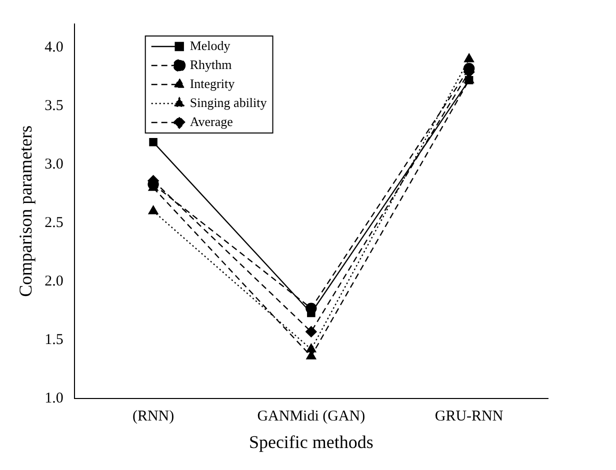 This screenshot has width=616, height=470. Describe the element at coordinates (229, 102) in the screenshot. I see `legend-label: Singing ability` at that location.